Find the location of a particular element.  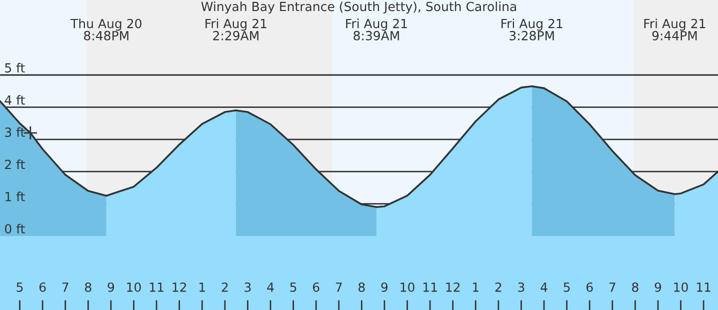

y-tick-label: 4 ft is located at coordinates (14, 100).